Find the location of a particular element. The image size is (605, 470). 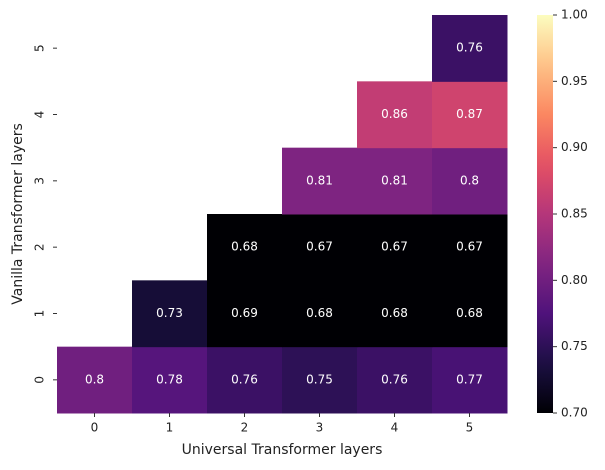

cell-label: 0.86 is located at coordinates (394, 114).